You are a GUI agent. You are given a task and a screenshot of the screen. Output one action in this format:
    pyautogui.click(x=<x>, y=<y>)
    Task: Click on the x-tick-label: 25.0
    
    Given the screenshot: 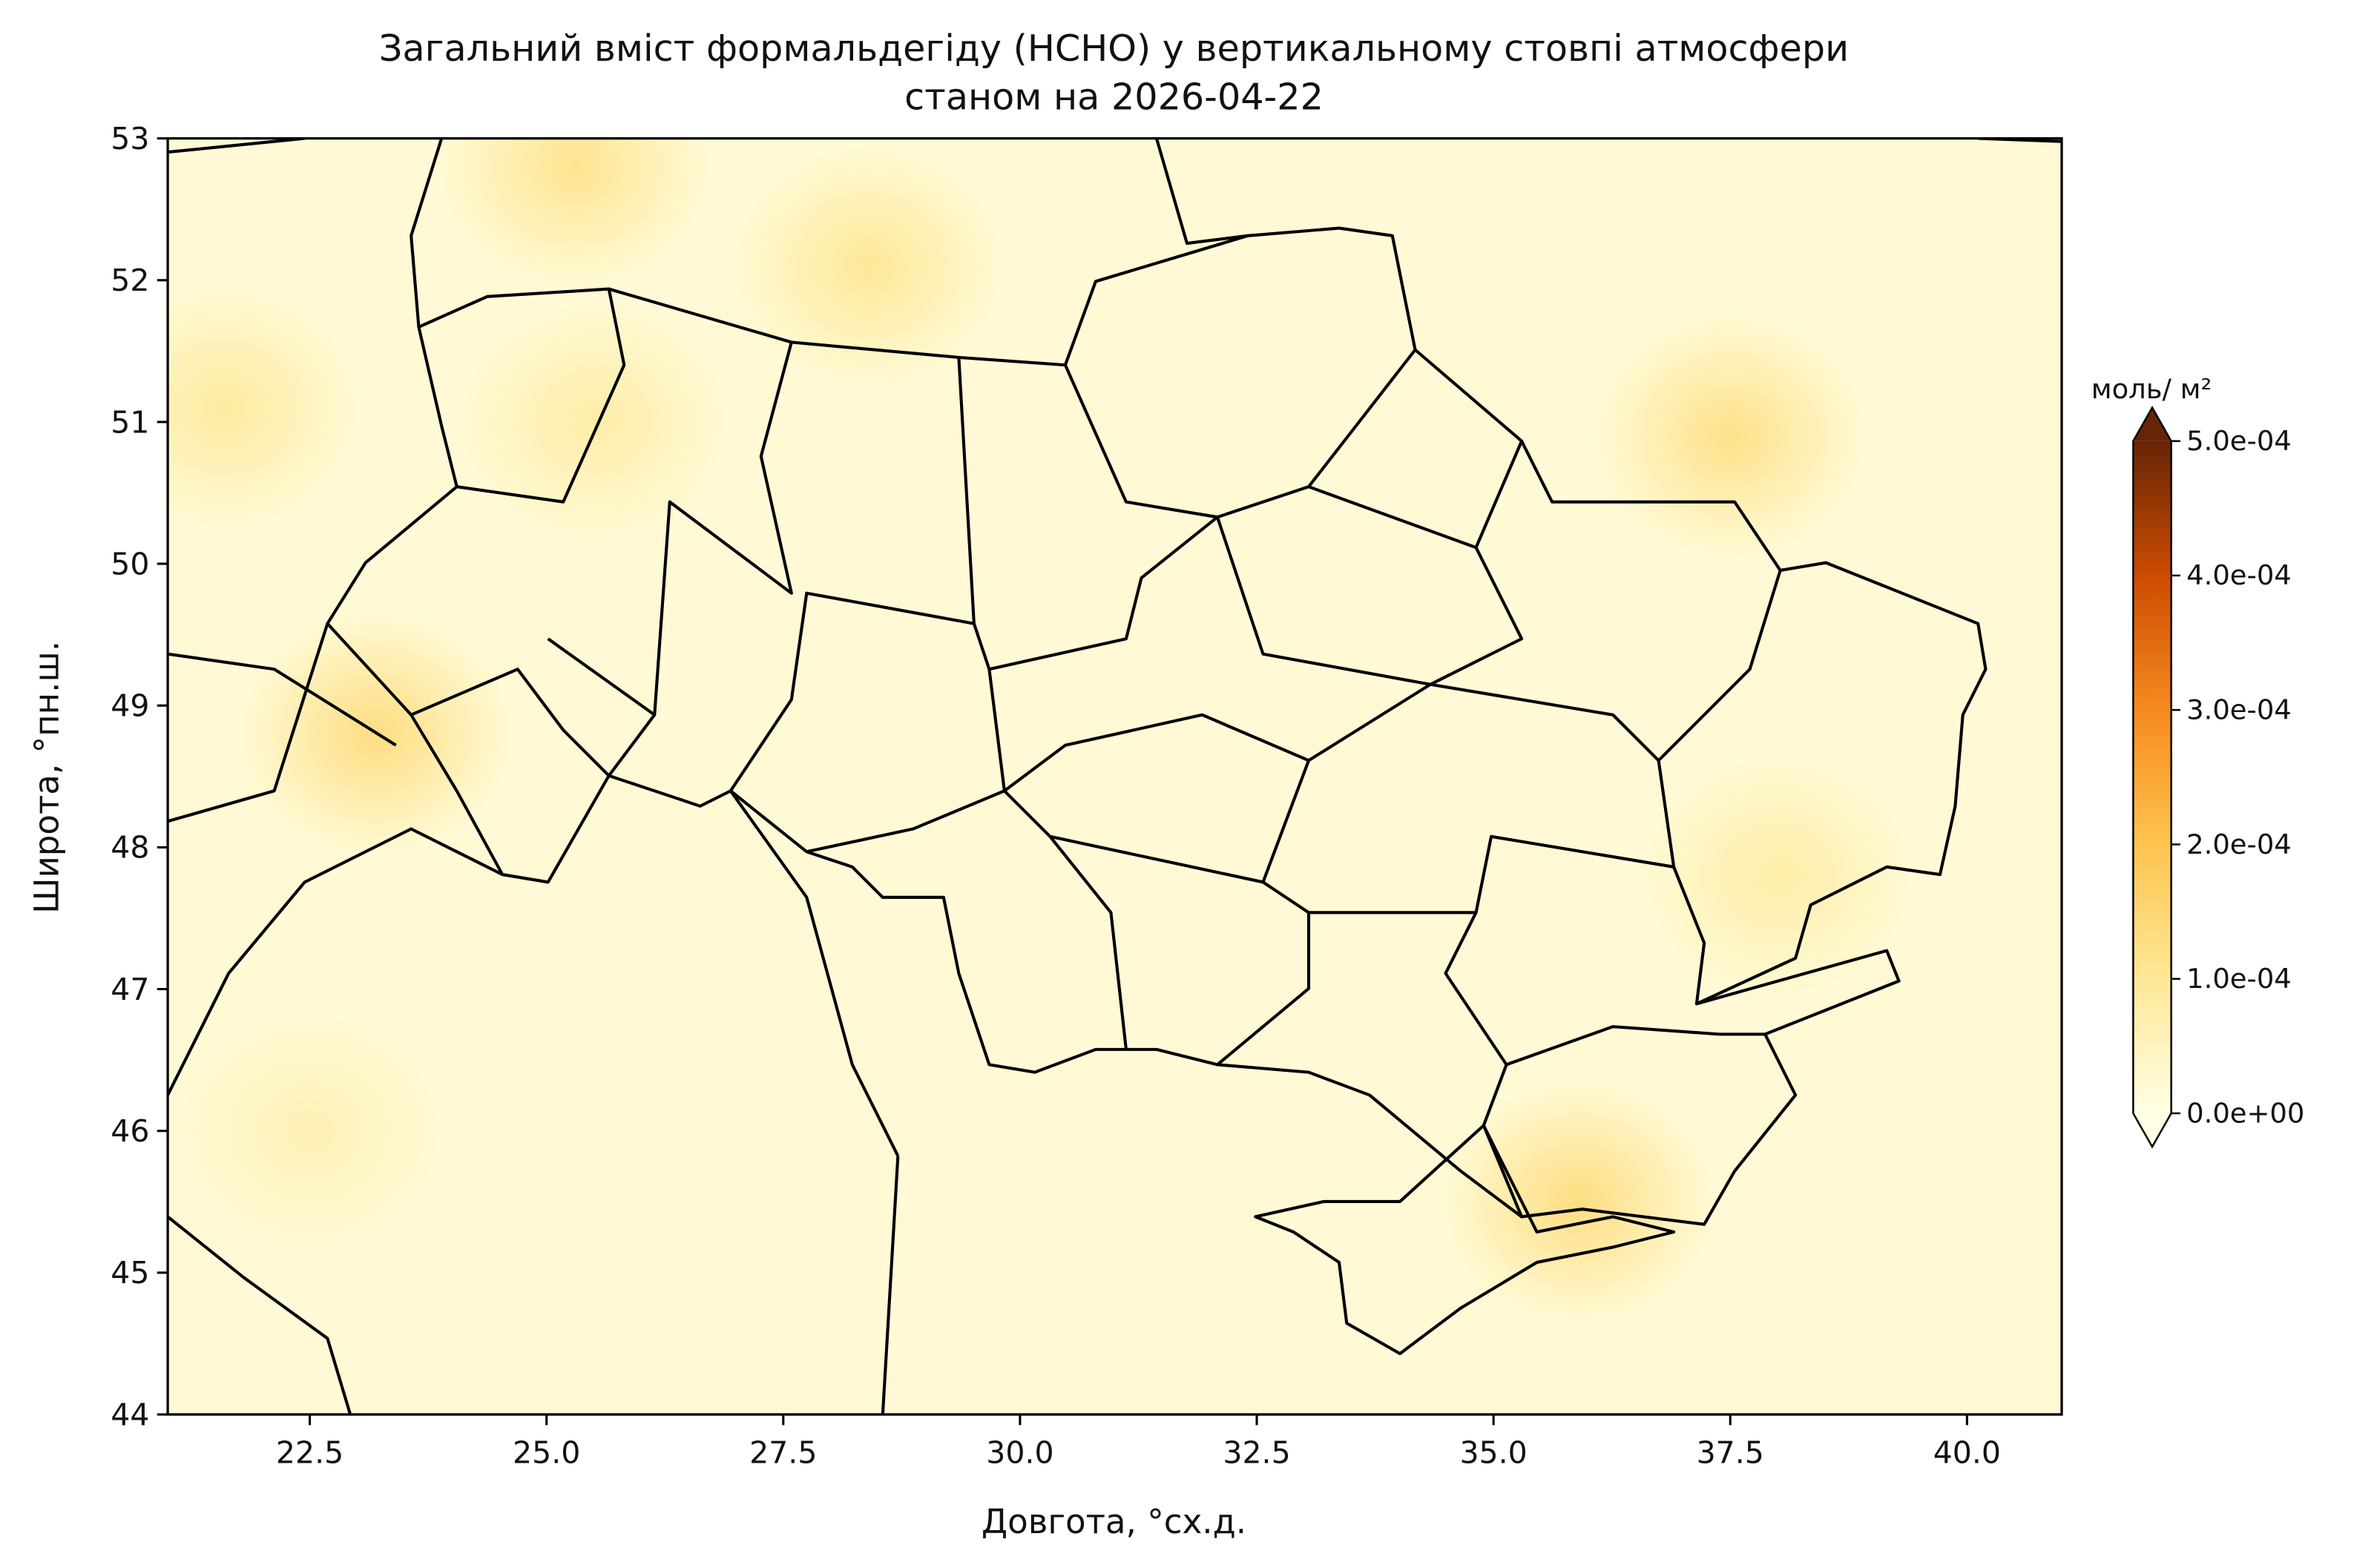 What is the action you would take?
    pyautogui.click(x=546, y=1453)
    